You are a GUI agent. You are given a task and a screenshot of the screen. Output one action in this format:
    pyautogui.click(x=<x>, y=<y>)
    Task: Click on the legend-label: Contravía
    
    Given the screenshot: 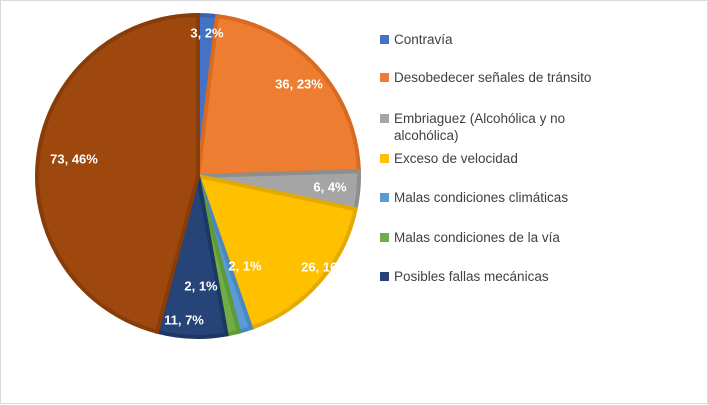 What is the action you would take?
    pyautogui.click(x=423, y=39)
    